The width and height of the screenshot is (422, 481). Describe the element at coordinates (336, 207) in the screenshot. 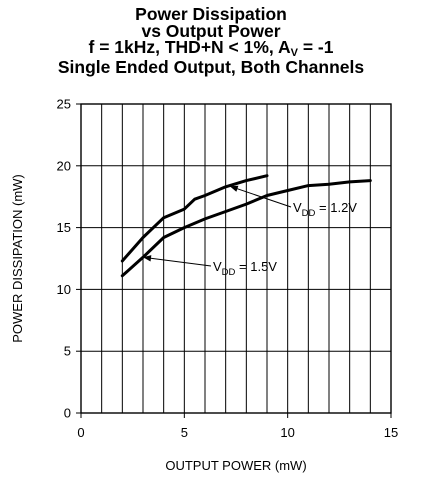

I see `label-vdd-1-2v-value: = 1.2V` at that location.